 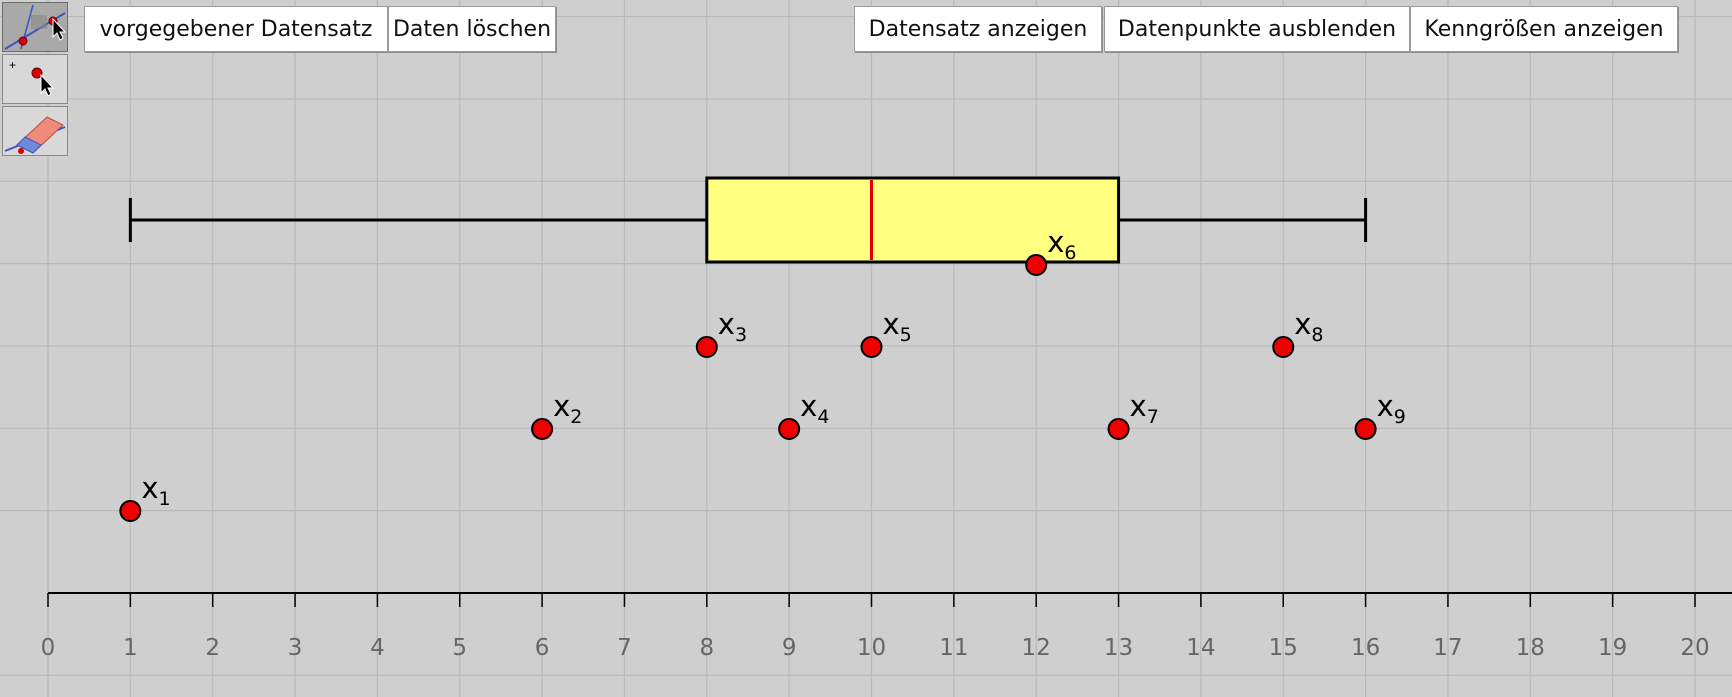 I want to click on x-tick-label: 1, so click(x=130, y=648).